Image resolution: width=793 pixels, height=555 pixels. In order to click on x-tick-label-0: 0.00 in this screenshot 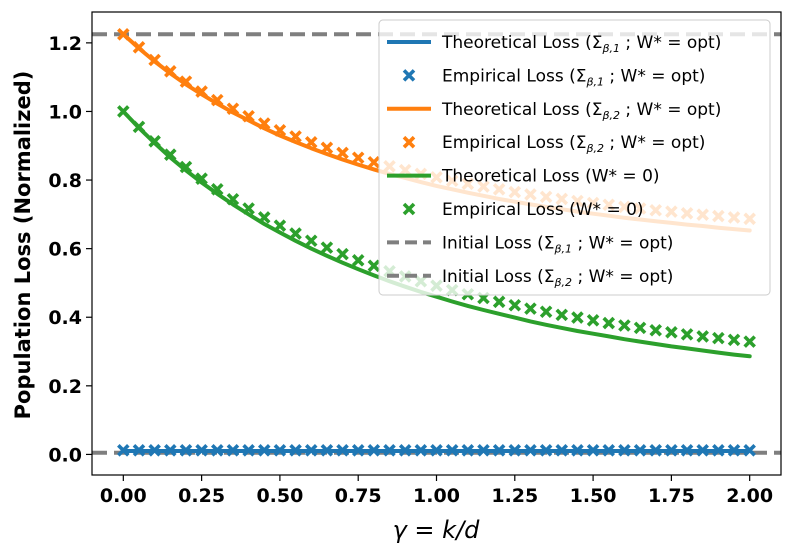, I will do `click(123, 496)`.